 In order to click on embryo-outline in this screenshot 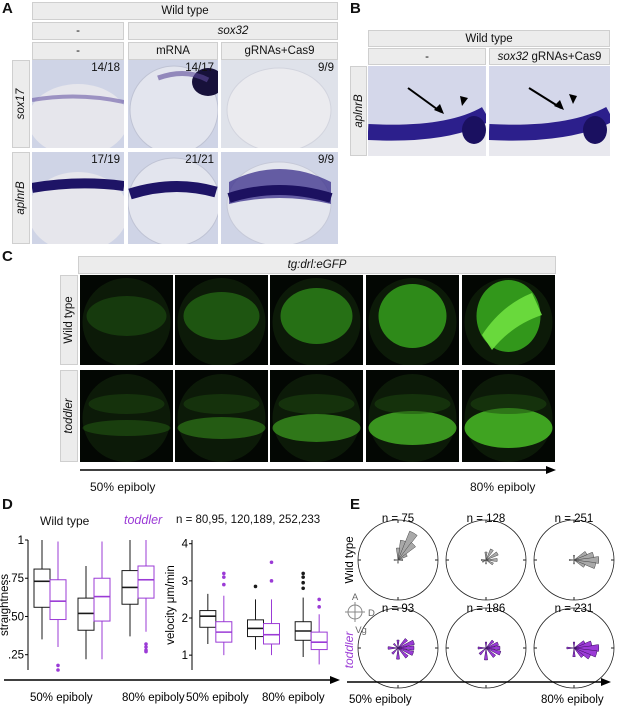, I will do `click(221, 321)`.